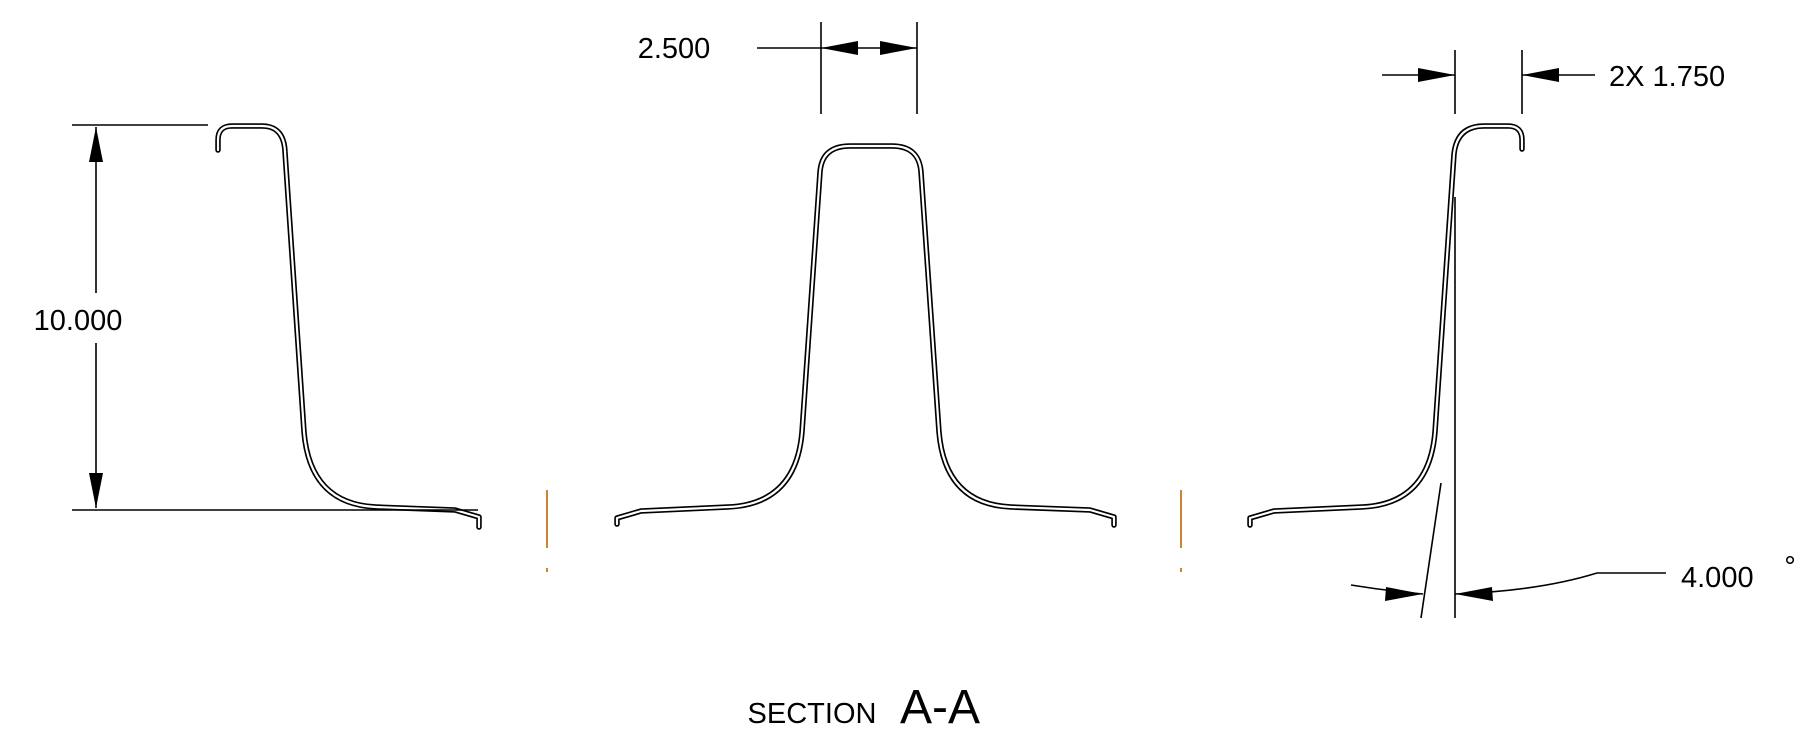 Image resolution: width=1804 pixels, height=732 pixels. What do you see at coordinates (812, 714) in the screenshot?
I see `section-prefix: SECTION` at bounding box center [812, 714].